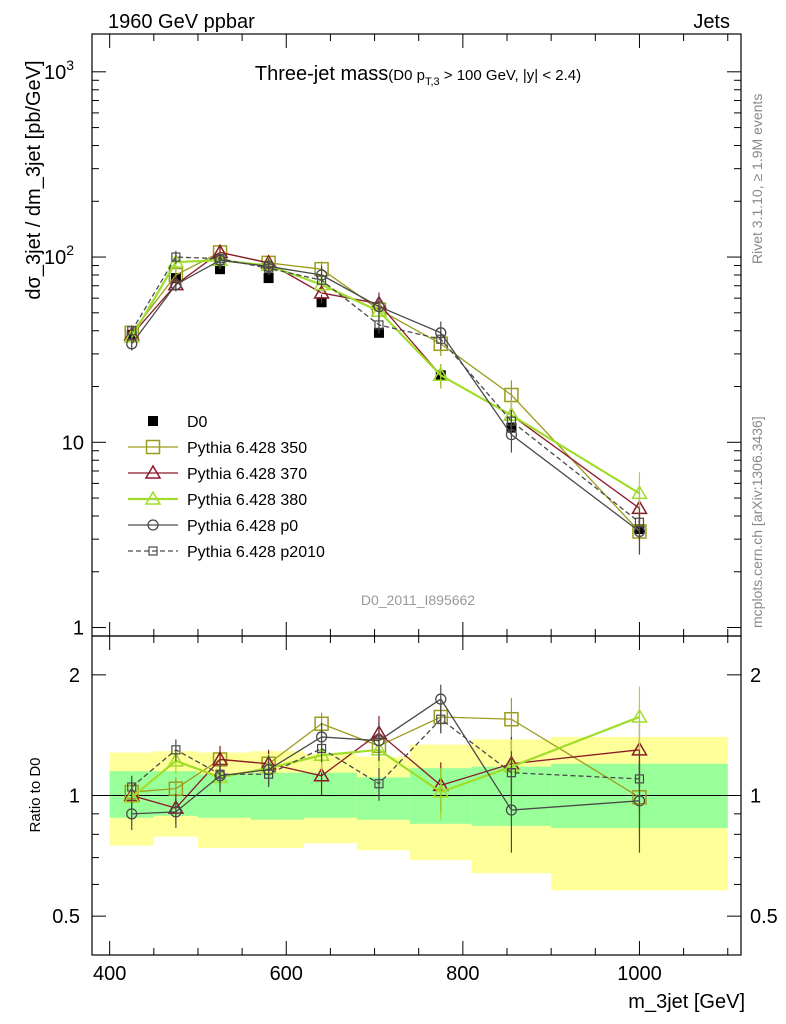 This screenshot has height=1024, width=786. What do you see at coordinates (639, 974) in the screenshot?
I see `x-tick-label: 1000` at bounding box center [639, 974].